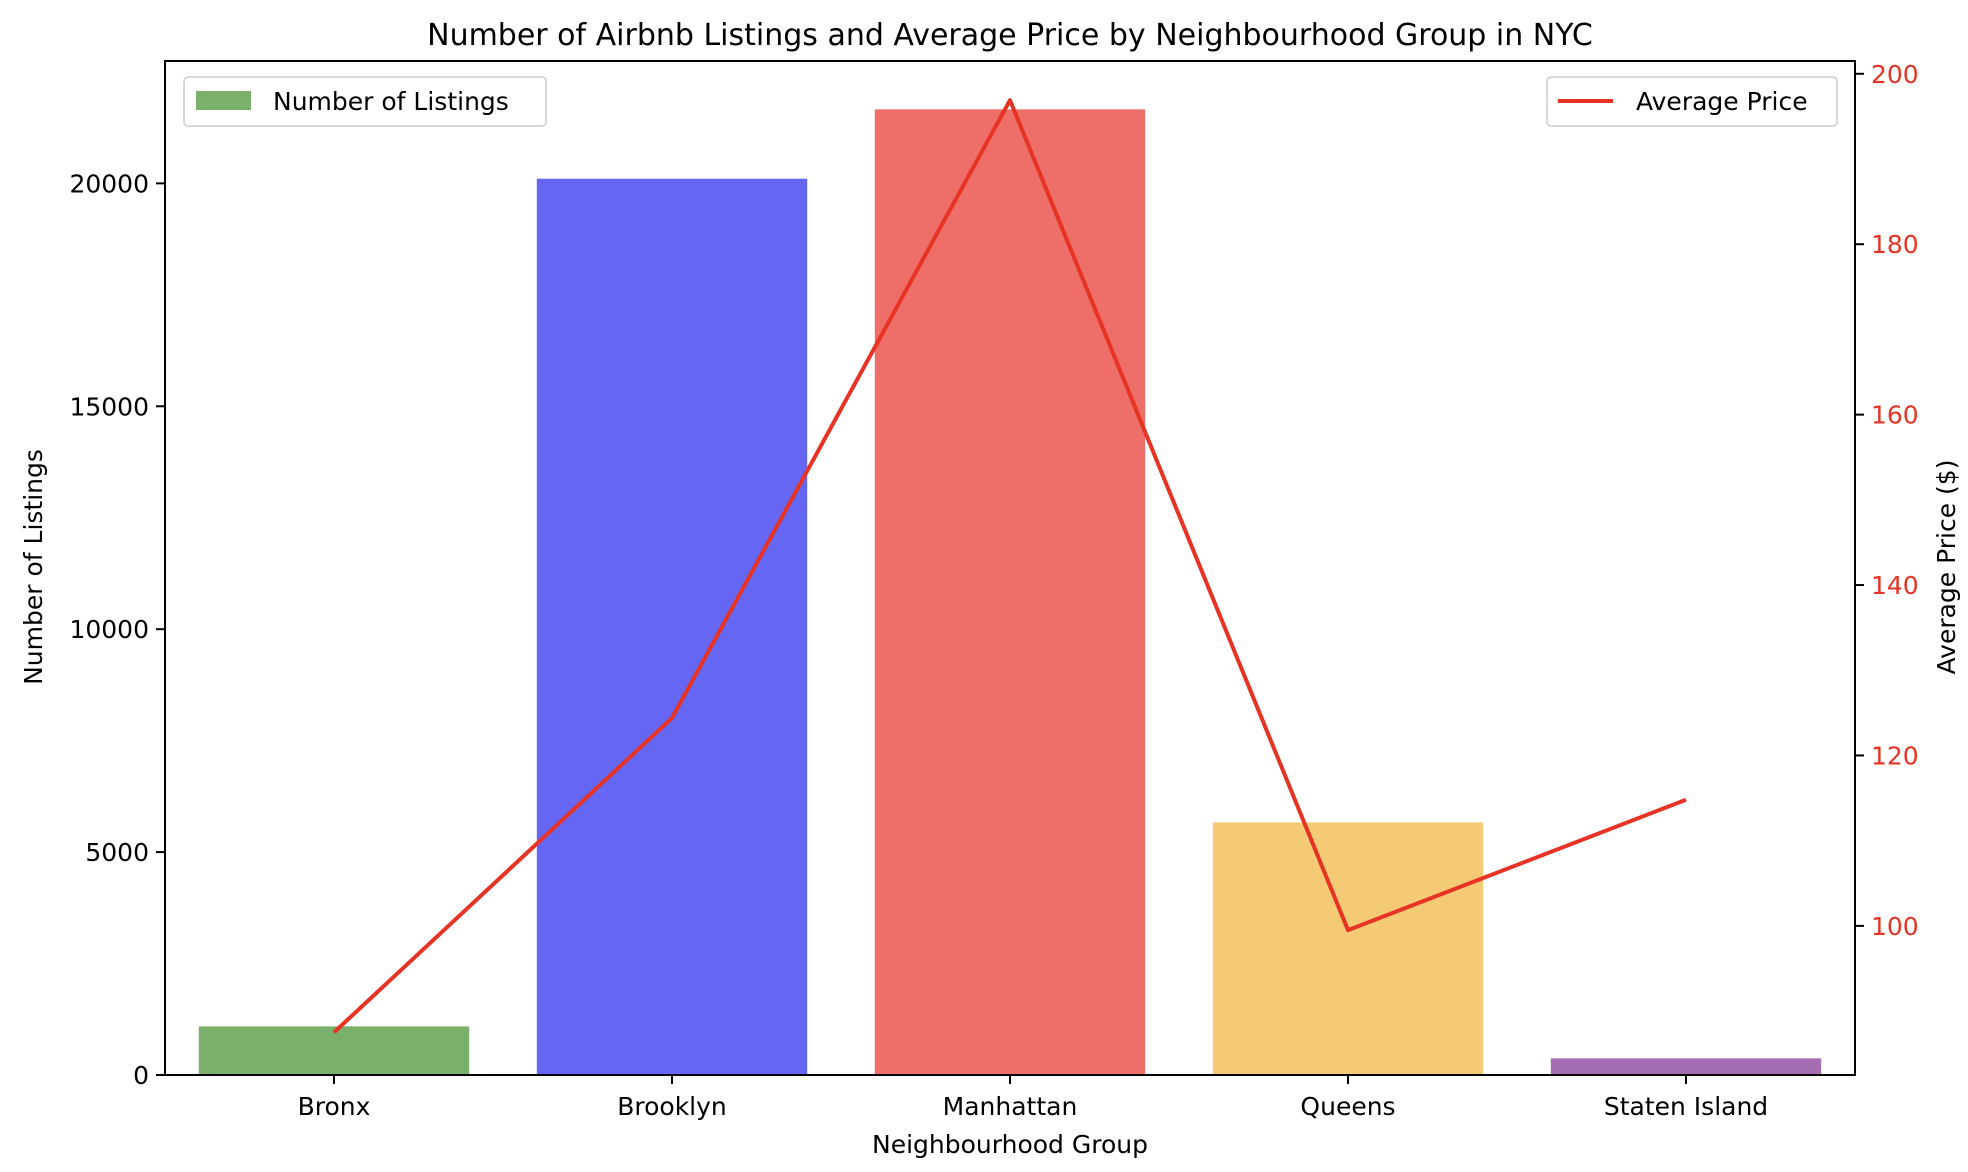 Image resolution: width=1968 pixels, height=1172 pixels. I want to click on legend-listings-label: Number of Listings, so click(391, 101).